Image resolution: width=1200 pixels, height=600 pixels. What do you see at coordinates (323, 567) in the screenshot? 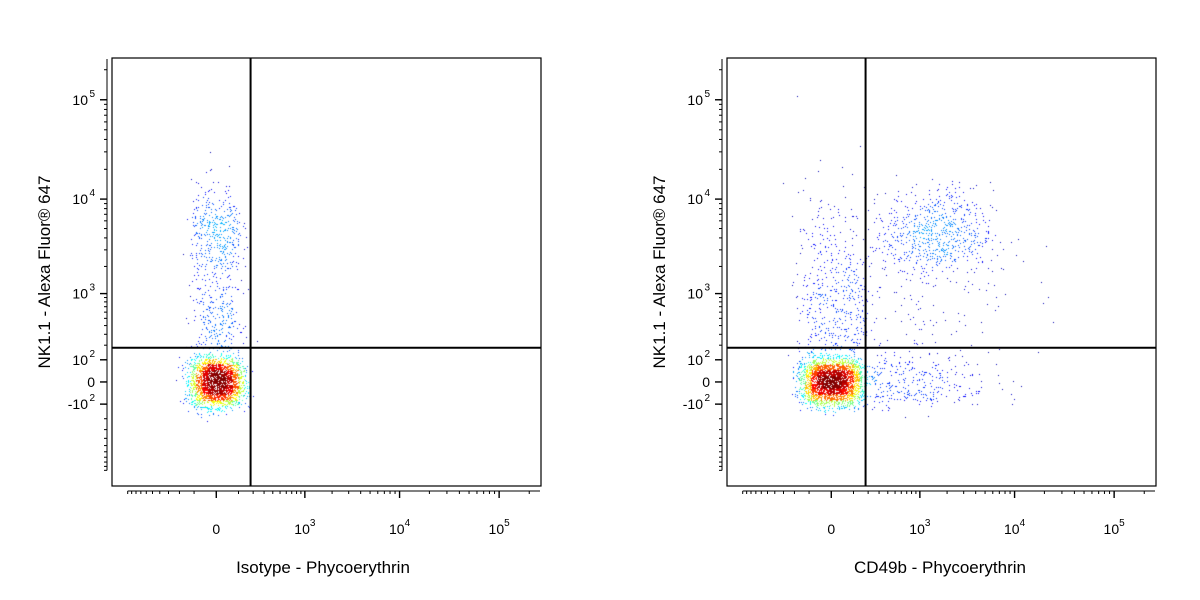
I see `x-axis-title-isotype: Isotype - Phycoerythrin` at bounding box center [323, 567].